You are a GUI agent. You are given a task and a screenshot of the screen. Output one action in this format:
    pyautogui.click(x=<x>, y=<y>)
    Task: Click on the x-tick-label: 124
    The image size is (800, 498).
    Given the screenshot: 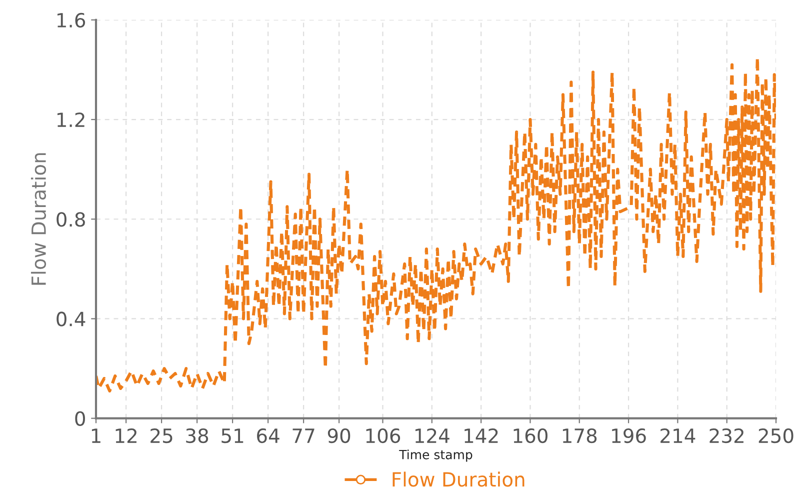 What is the action you would take?
    pyautogui.click(x=432, y=435)
    